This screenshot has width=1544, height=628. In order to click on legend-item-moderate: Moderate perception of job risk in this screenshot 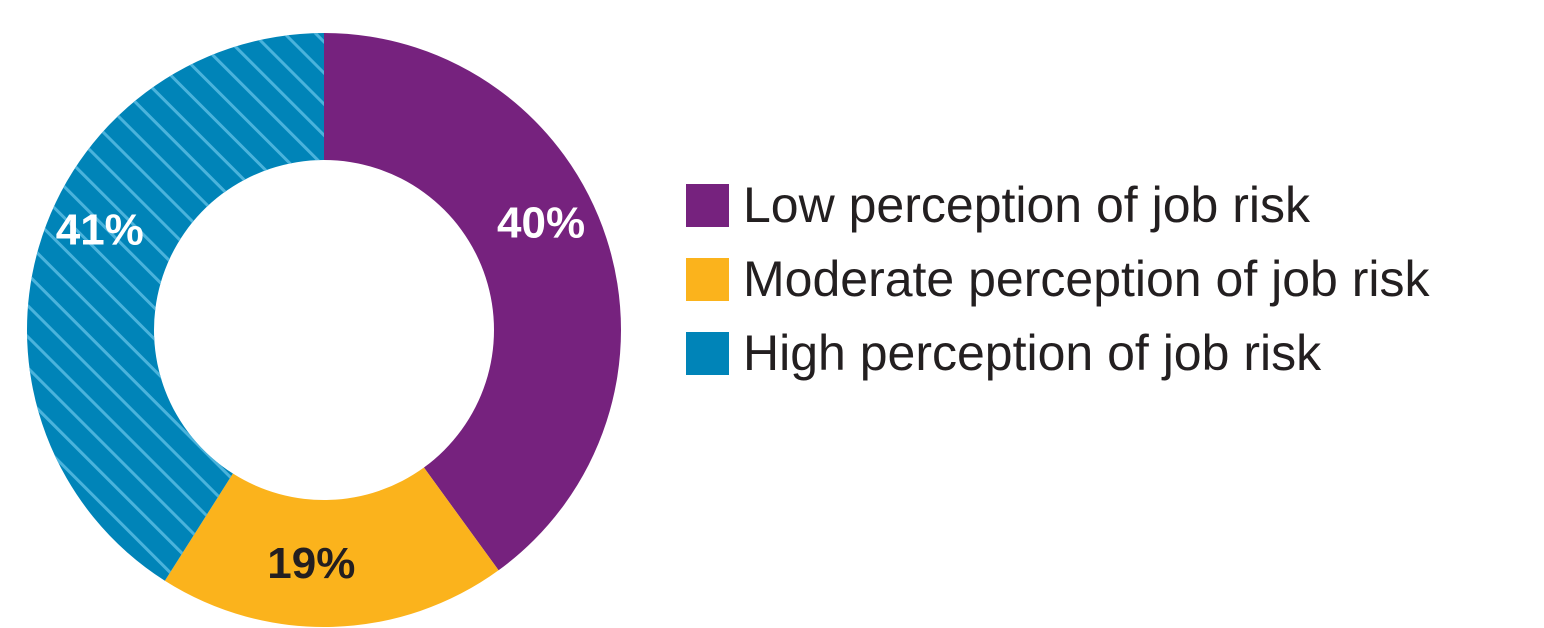, I will do `click(1057, 279)`.